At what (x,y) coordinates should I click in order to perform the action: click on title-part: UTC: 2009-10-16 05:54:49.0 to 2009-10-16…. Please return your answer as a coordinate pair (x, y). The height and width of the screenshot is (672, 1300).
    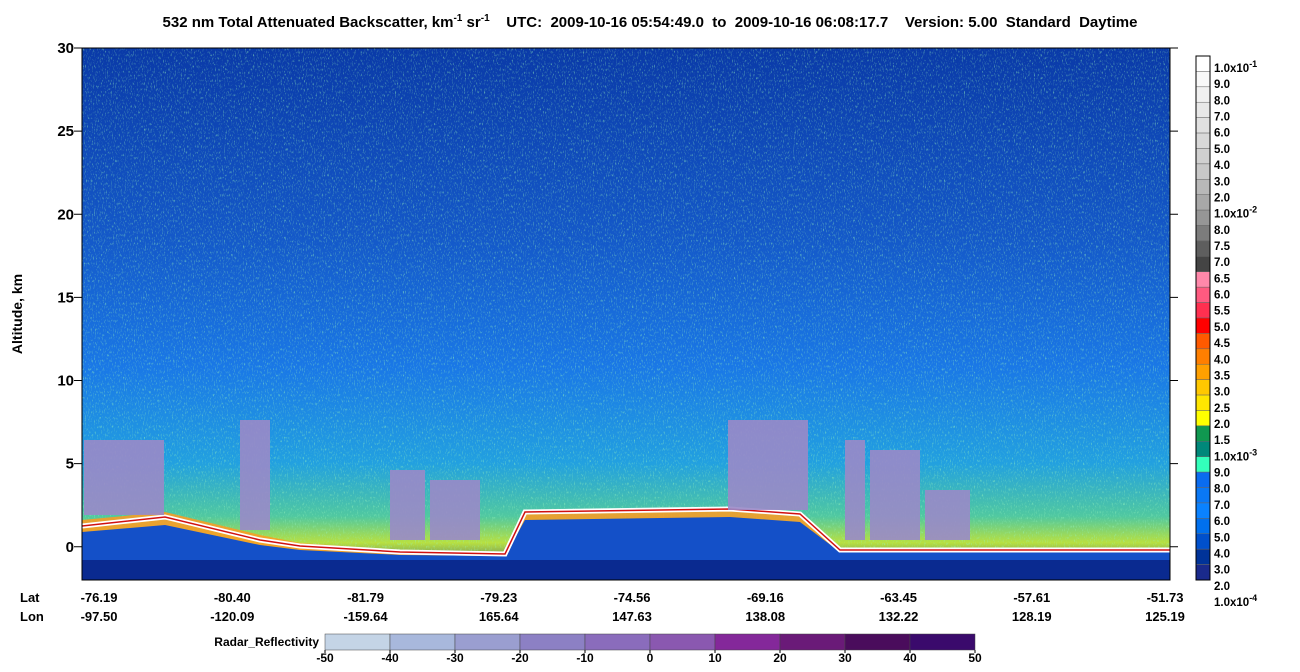
    Looking at the image, I should click on (814, 22).